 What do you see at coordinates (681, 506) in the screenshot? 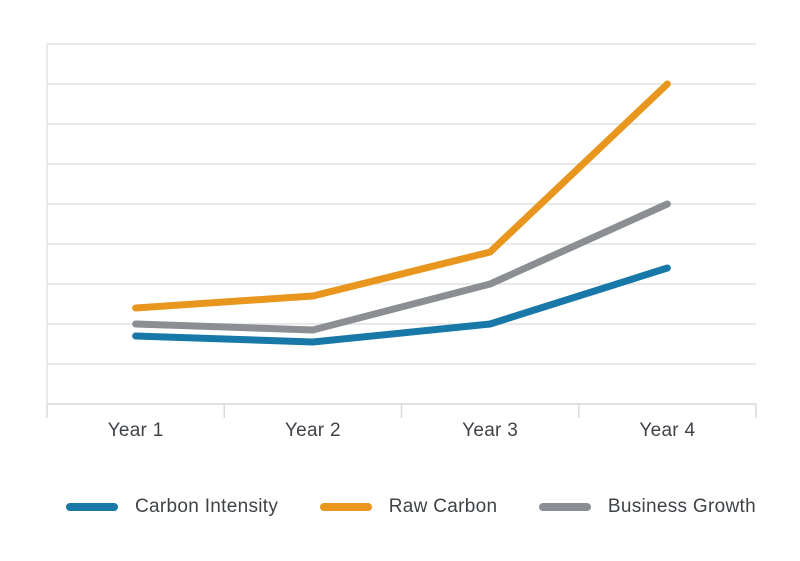
I see `legend-label: Business Growth` at bounding box center [681, 506].